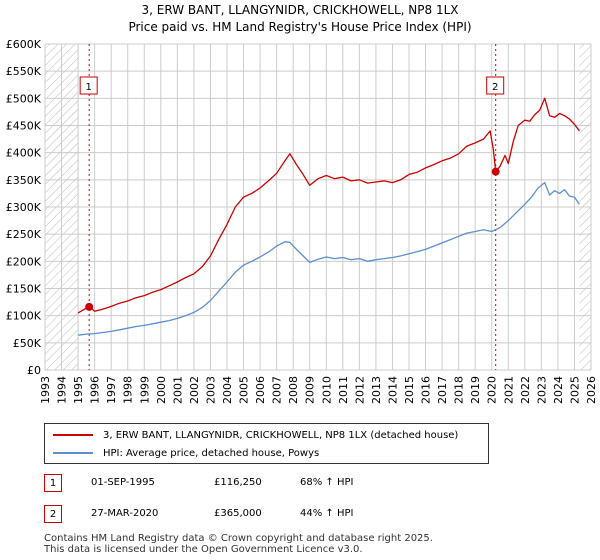 The width and height of the screenshot is (600, 560). What do you see at coordinates (558, 390) in the screenshot?
I see `x-tick-label: 2024` at bounding box center [558, 390].